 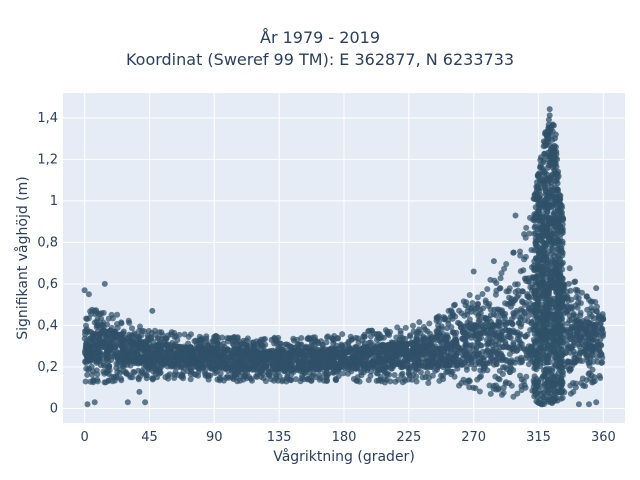 I want to click on x-tick-label: 90, so click(x=214, y=437).